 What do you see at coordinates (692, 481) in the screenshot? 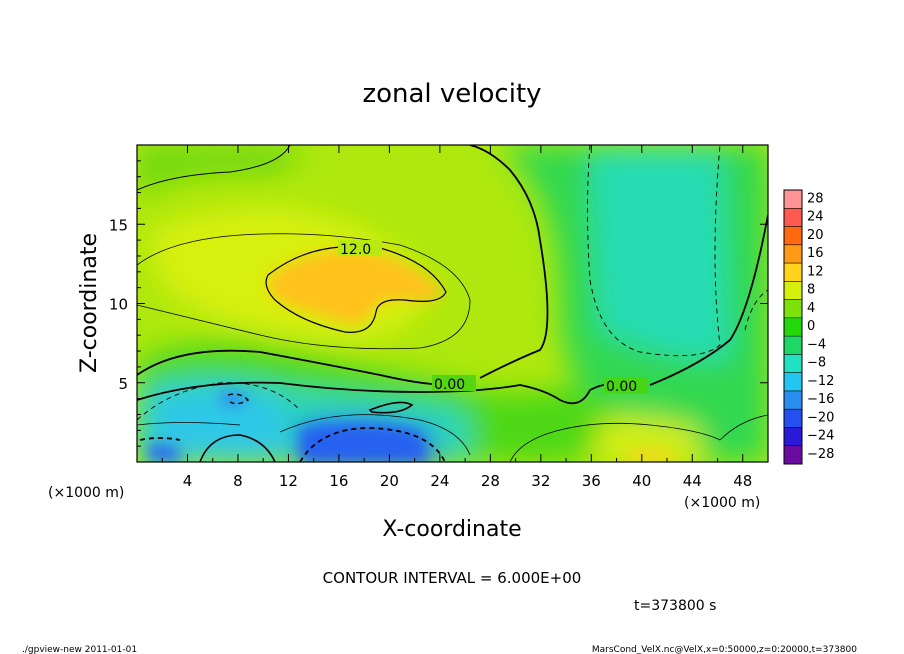
I see `x-tick-label: 44` at bounding box center [692, 481].